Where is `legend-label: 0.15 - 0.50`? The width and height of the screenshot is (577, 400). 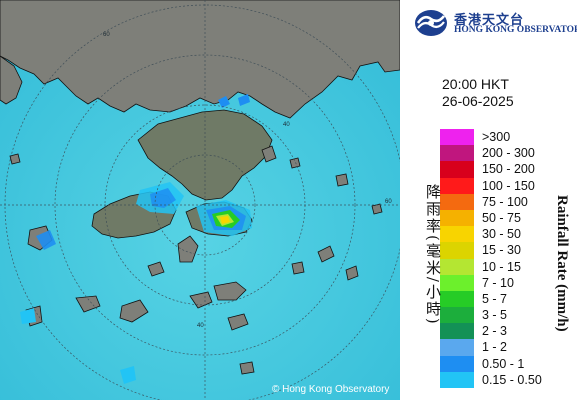
legend-label: 0.15 - 0.50 is located at coordinates (512, 379).